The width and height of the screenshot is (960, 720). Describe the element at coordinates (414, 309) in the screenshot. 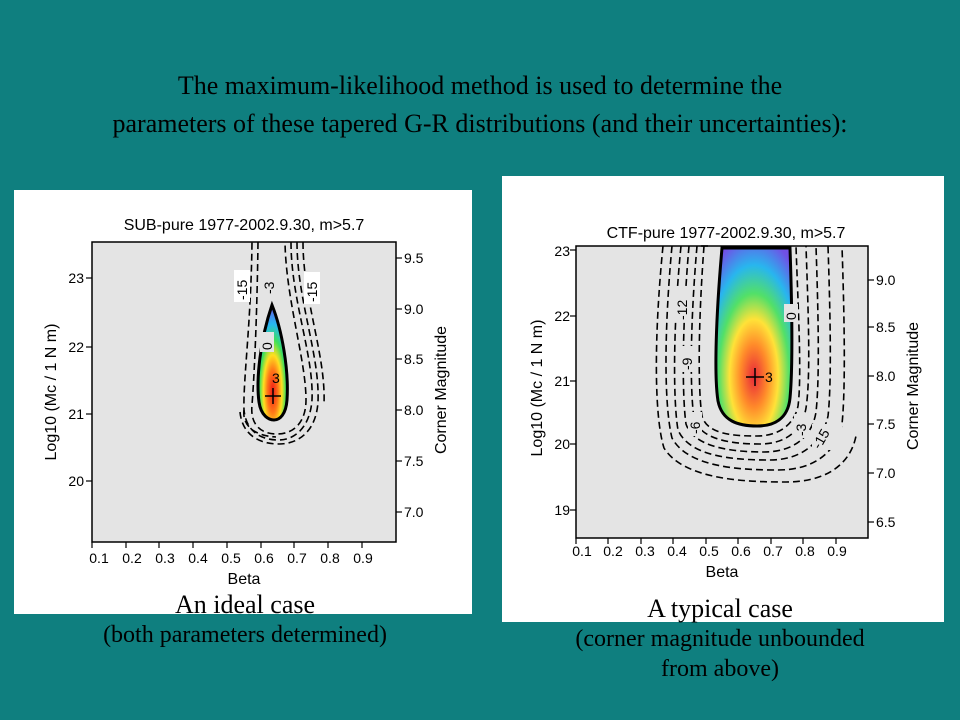

I see `left-y2-tick-label: 9.0` at that location.